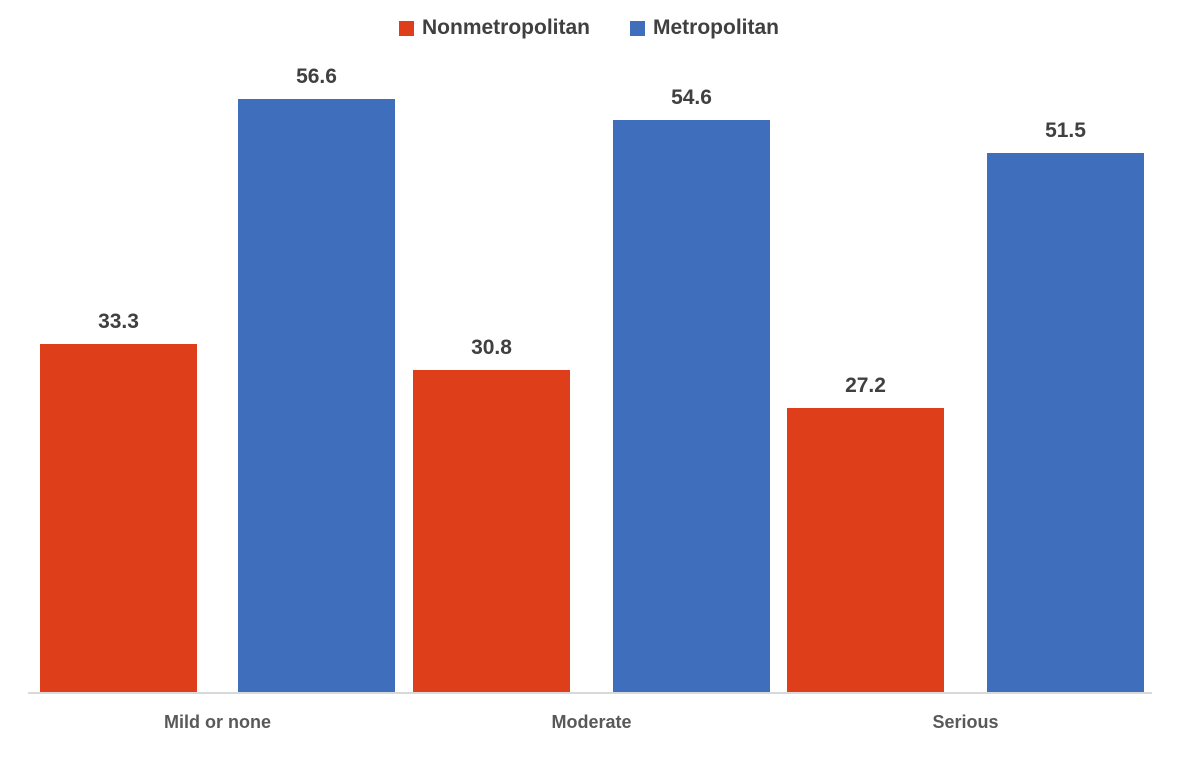 This screenshot has height=759, width=1178. Describe the element at coordinates (591, 722) in the screenshot. I see `category-label-moderate: Moderate` at that location.